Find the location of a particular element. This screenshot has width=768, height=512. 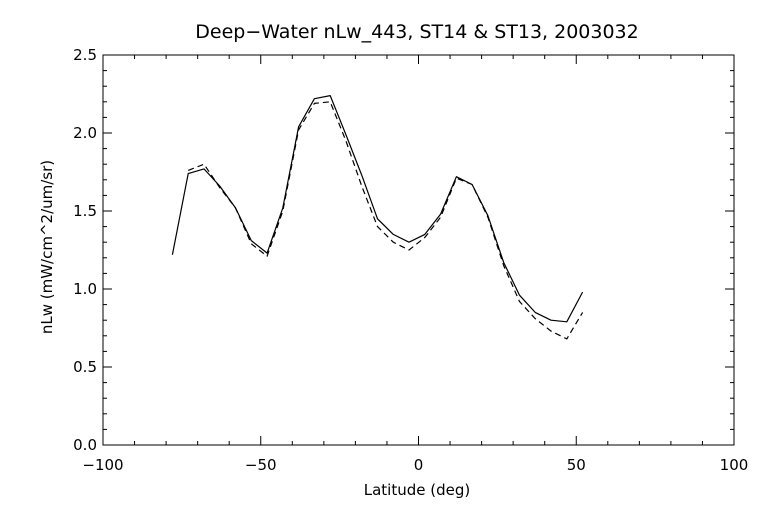

y-tick-label: 0.0 is located at coordinates (85, 445).